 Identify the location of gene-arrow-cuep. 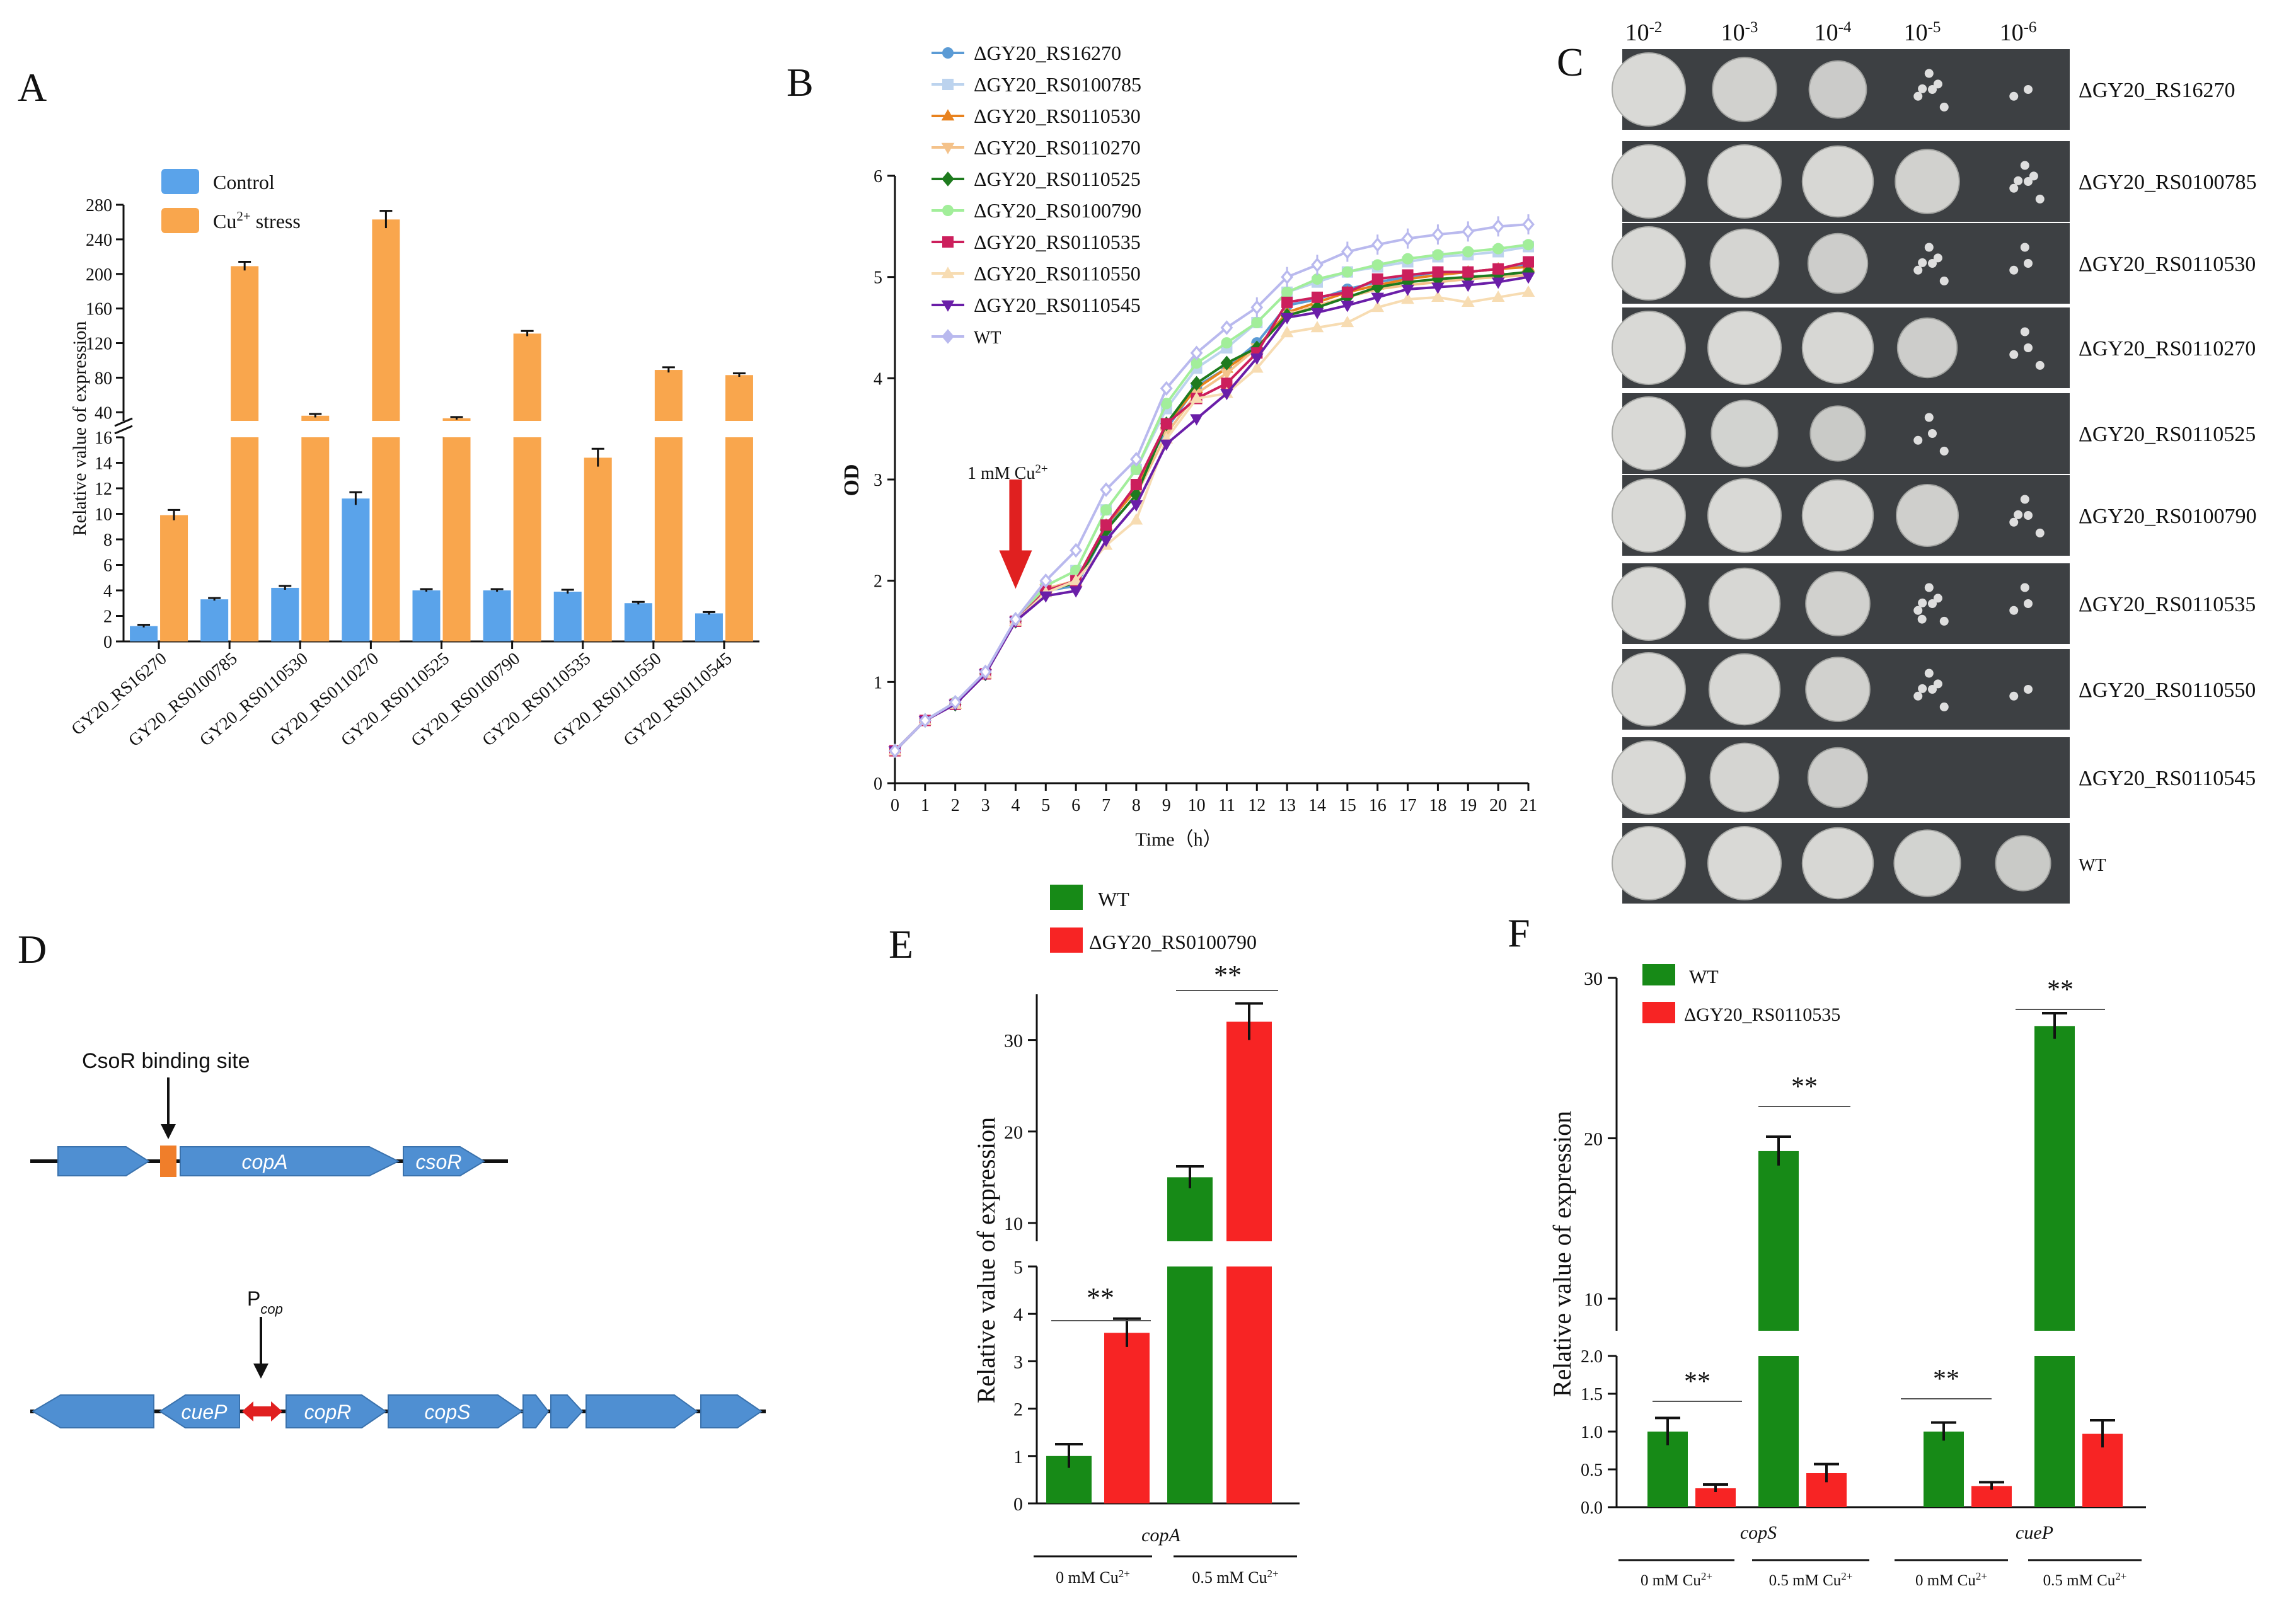
(200, 1411).